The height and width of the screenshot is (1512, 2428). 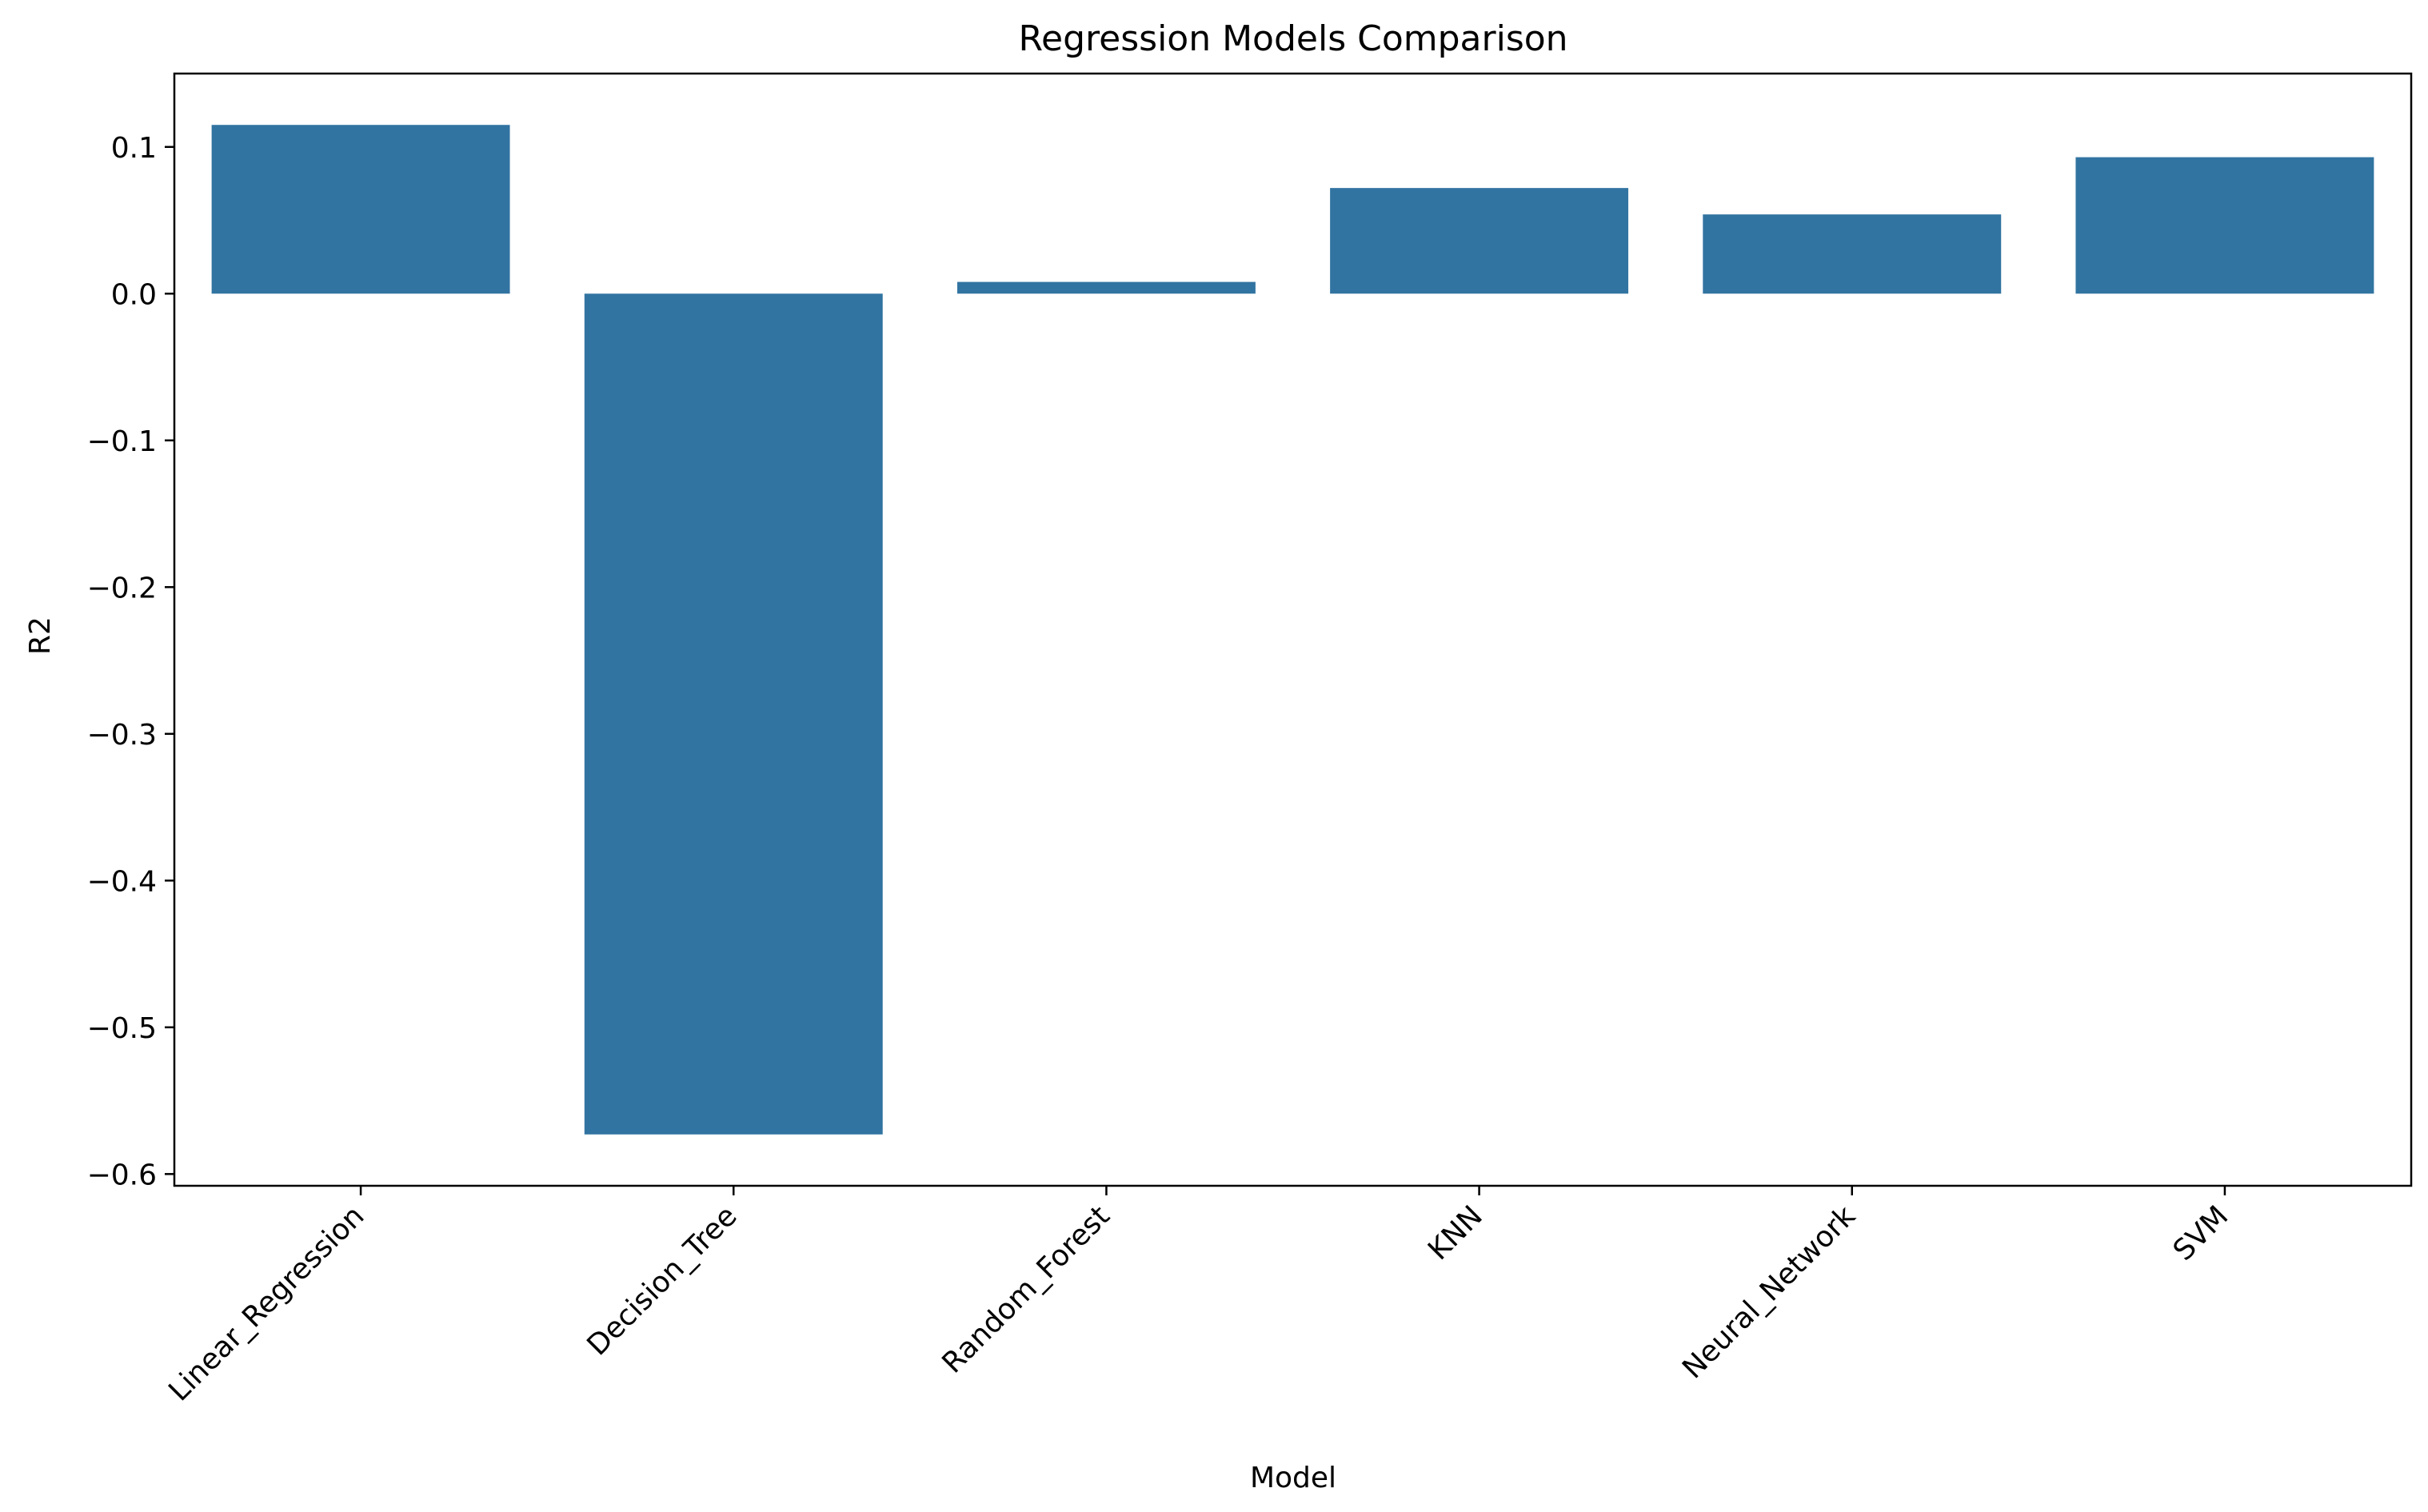 What do you see at coordinates (40, 635) in the screenshot?
I see `y-axis-label: R2` at bounding box center [40, 635].